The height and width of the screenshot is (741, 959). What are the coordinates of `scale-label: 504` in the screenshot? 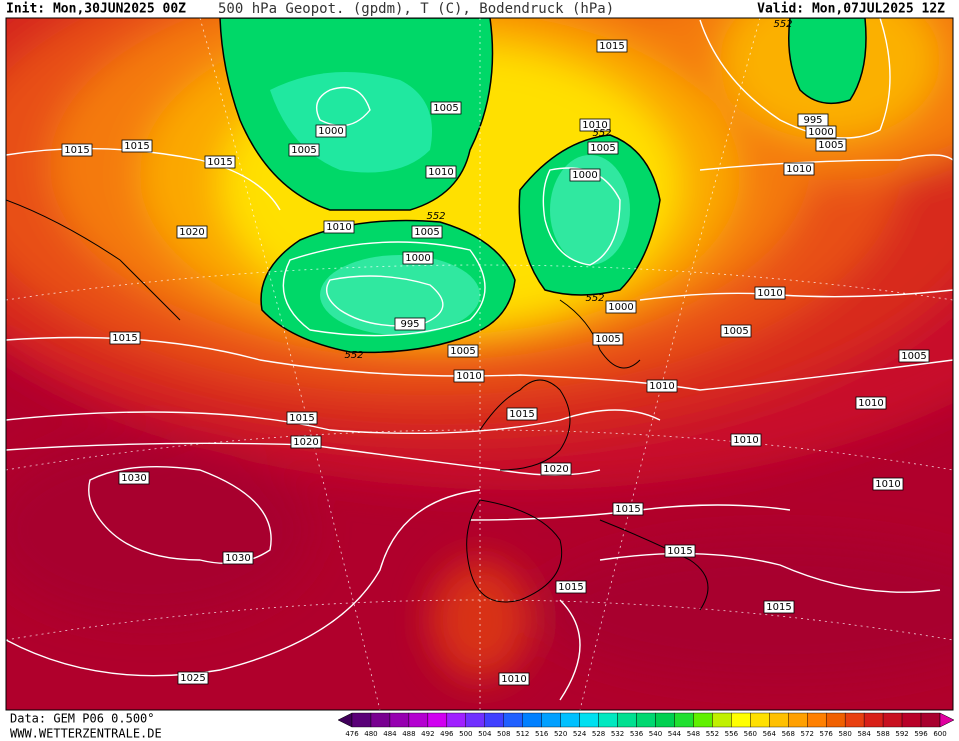 It's located at (485, 734).